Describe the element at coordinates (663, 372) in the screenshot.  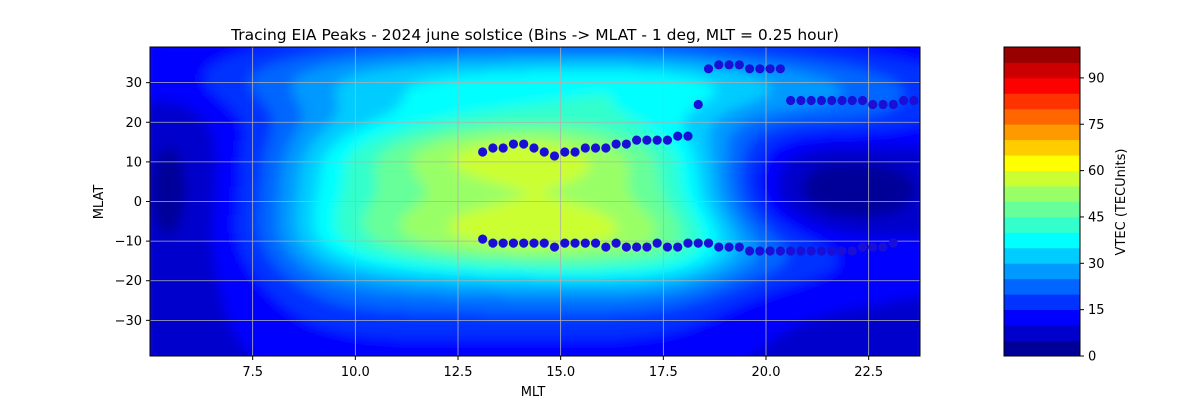
I see `x-tick-label: 17.5` at that location.